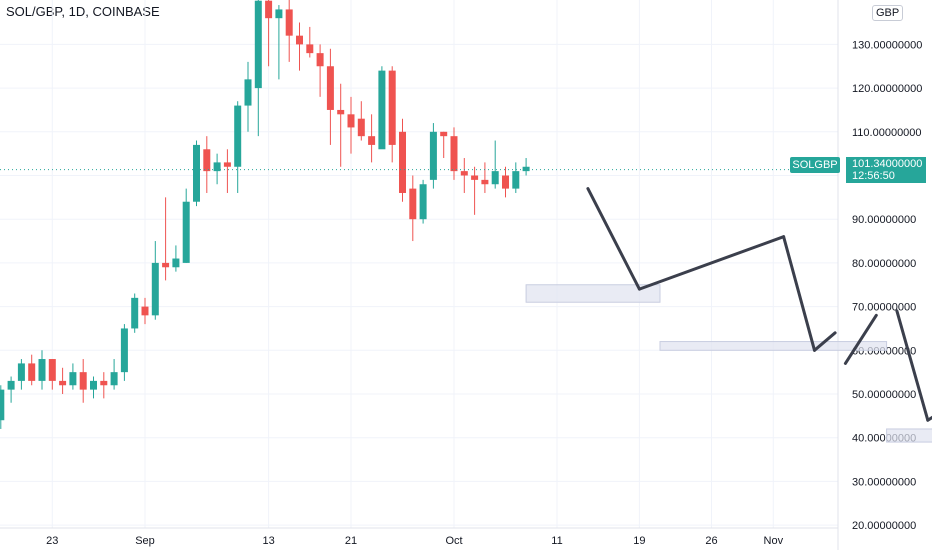 The height and width of the screenshot is (550, 932). I want to click on ticker-label: SOLGBP, so click(815, 165).